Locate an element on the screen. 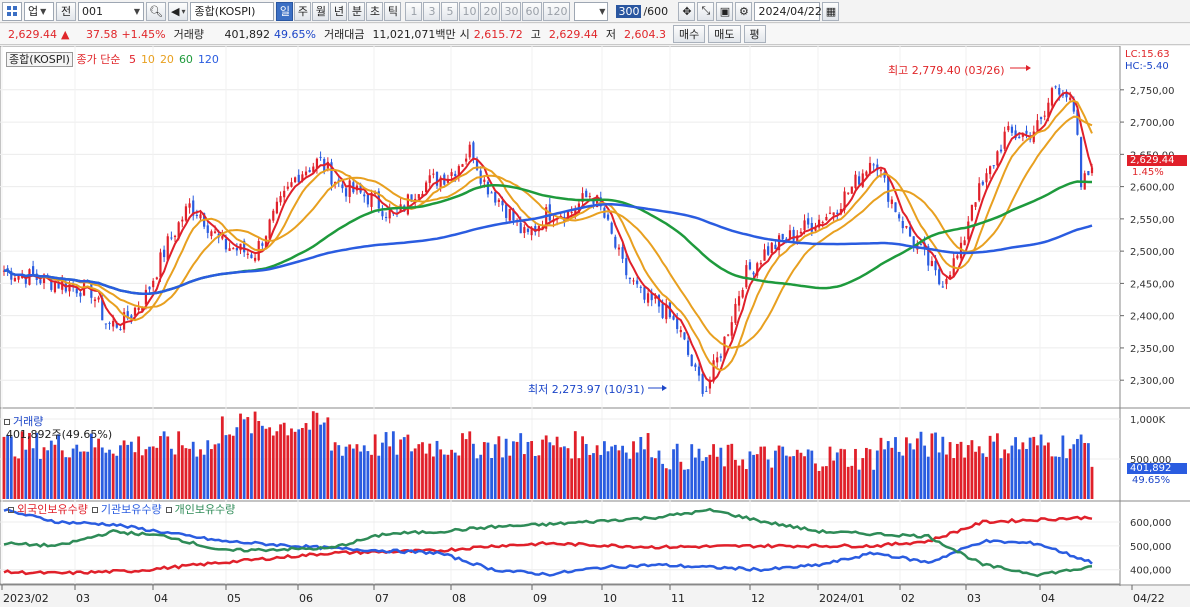 Image resolution: width=1190 pixels, height=607 pixels. calendar-icon: ▦ is located at coordinates (831, 11).